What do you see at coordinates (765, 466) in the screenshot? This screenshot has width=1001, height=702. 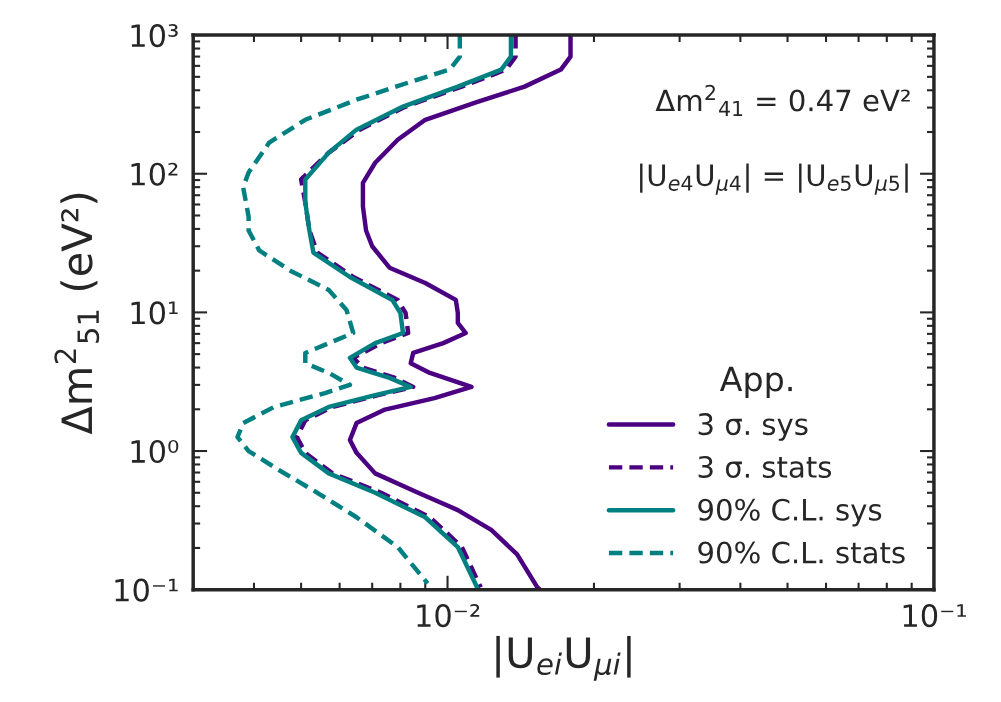 I see `legend-label: 3 σ. stats` at bounding box center [765, 466].